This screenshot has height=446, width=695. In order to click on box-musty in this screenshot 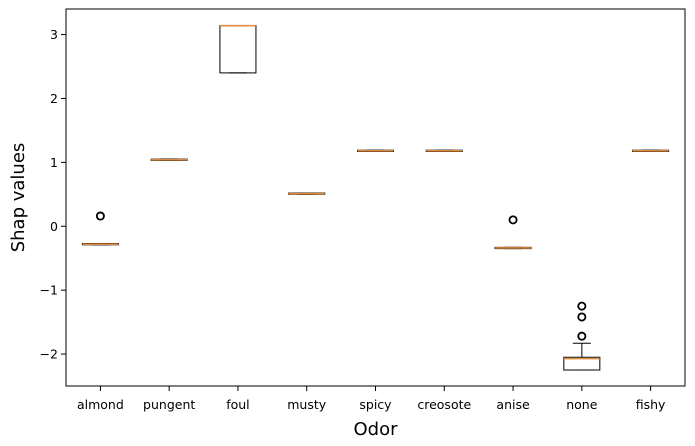, I will do `click(307, 193)`.